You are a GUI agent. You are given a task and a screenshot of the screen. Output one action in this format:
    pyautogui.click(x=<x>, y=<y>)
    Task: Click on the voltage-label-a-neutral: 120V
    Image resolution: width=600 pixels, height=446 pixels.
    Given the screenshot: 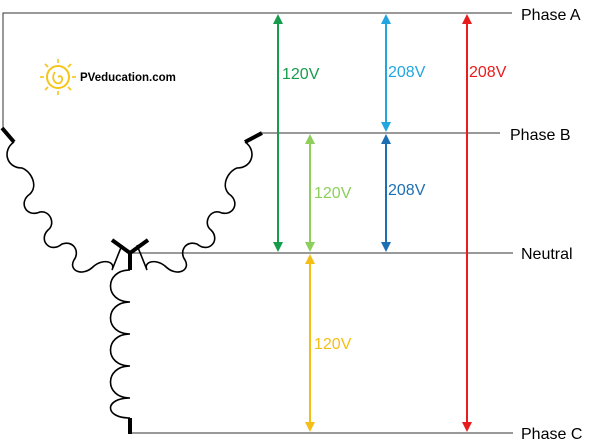 What is the action you would take?
    pyautogui.click(x=301, y=74)
    